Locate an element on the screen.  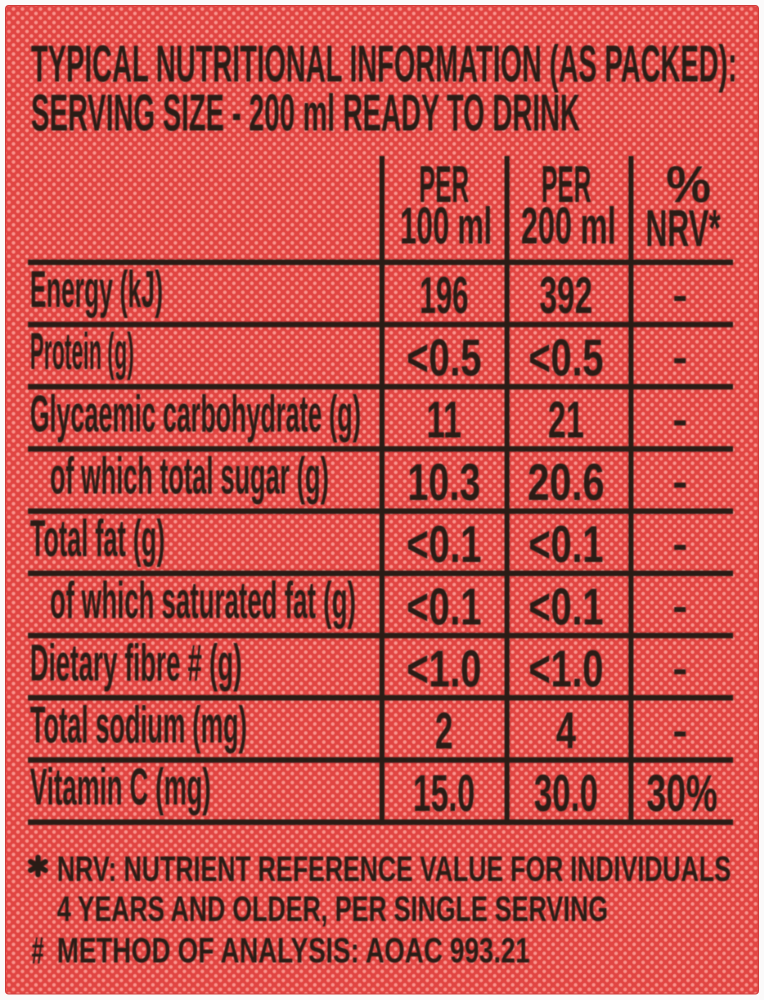
svg-text: of which saturated fat (g) is located at coordinates (203, 601).